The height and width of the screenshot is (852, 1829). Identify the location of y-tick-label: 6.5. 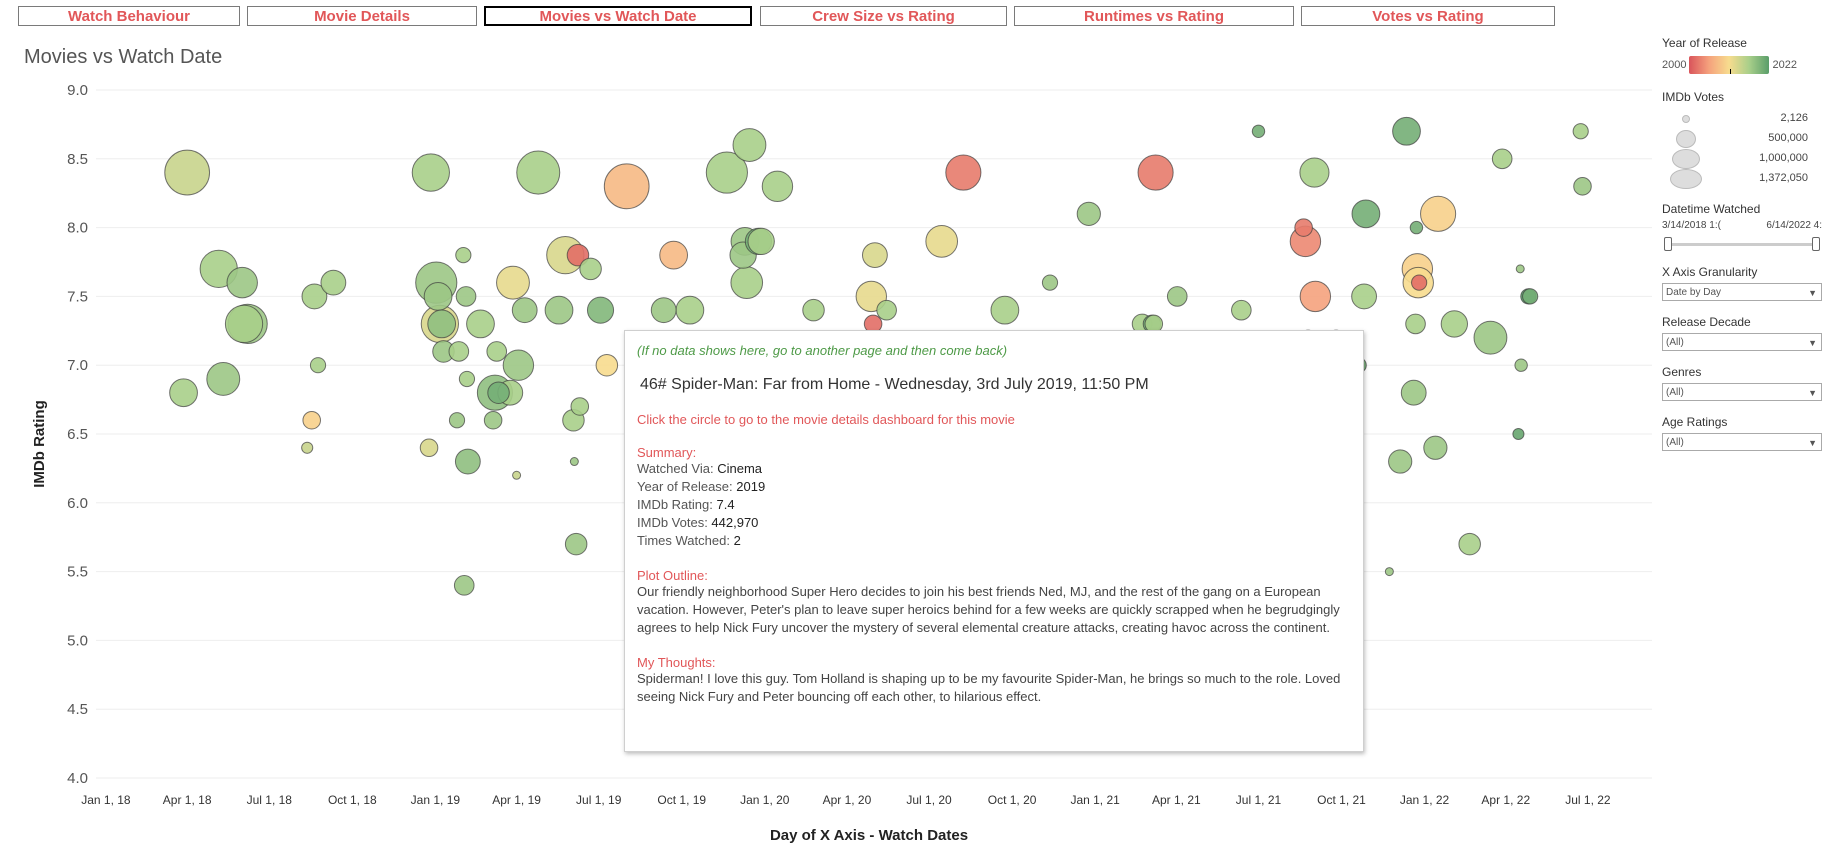
(77, 434).